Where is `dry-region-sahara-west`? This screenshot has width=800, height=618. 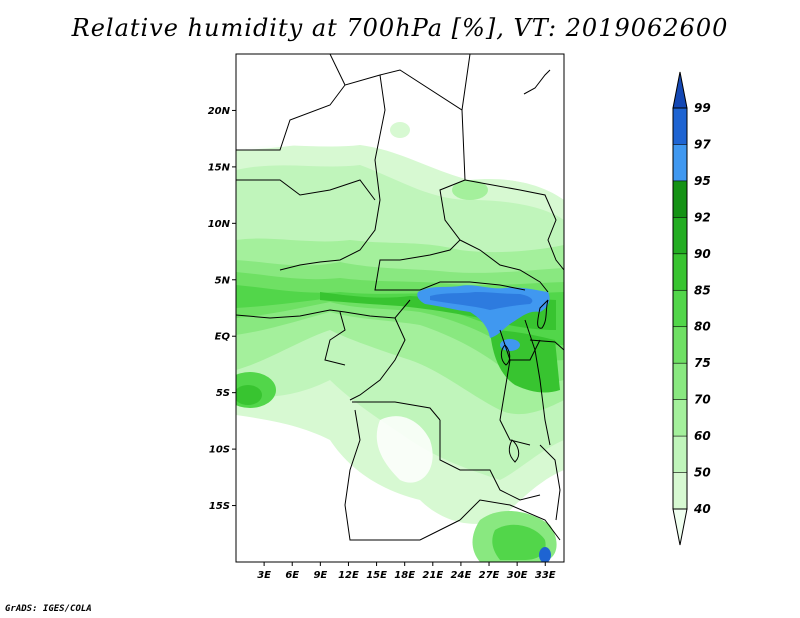
dry-region-sahara-west is located at coordinates (300, 105).